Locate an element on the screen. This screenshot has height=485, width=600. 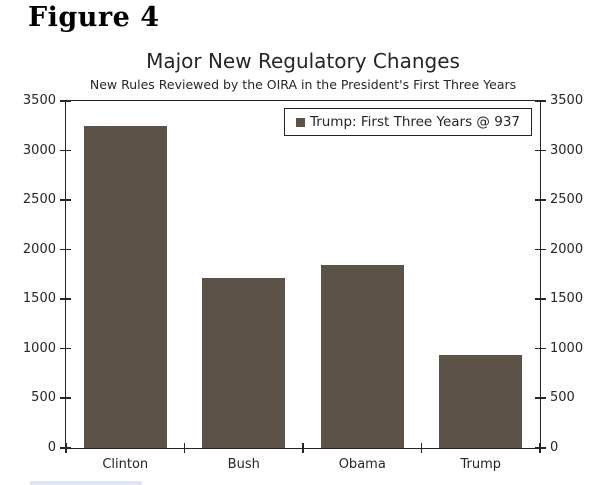
bar-obama is located at coordinates (362, 356).